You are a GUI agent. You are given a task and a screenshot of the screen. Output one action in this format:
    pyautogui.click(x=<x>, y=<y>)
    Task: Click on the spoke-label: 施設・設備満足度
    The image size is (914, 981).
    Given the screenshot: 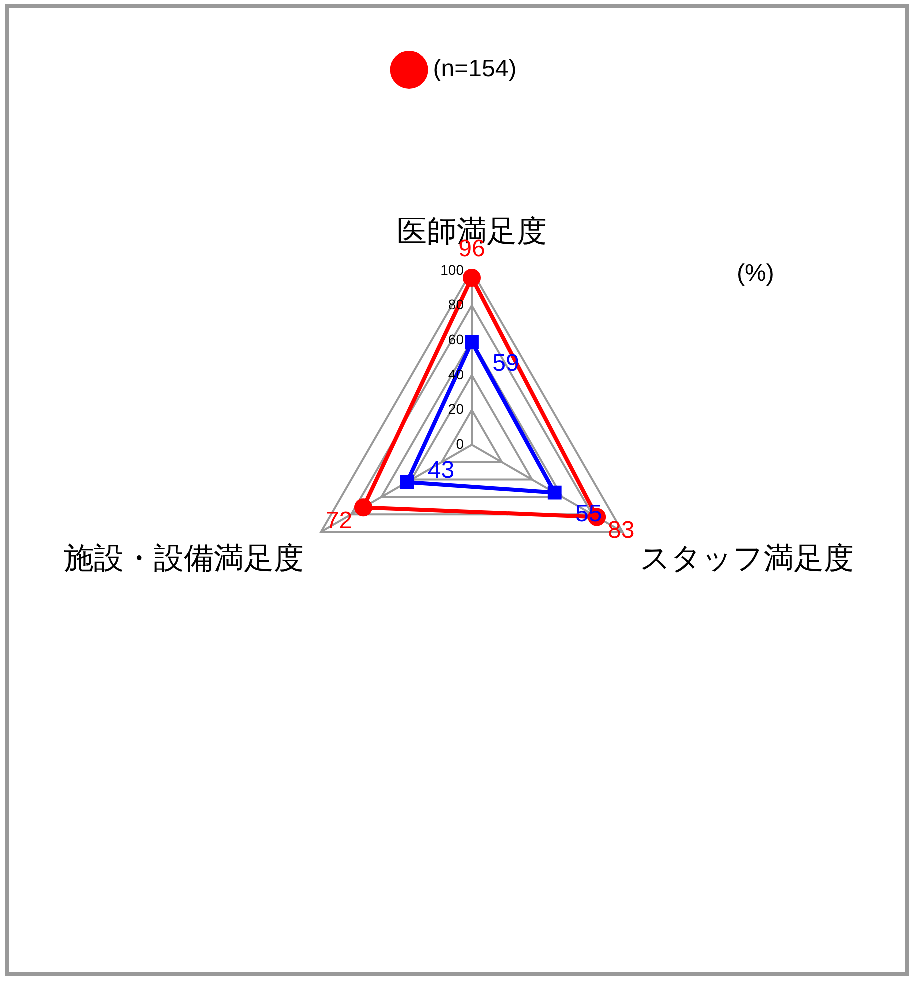 What is the action you would take?
    pyautogui.click(x=184, y=559)
    